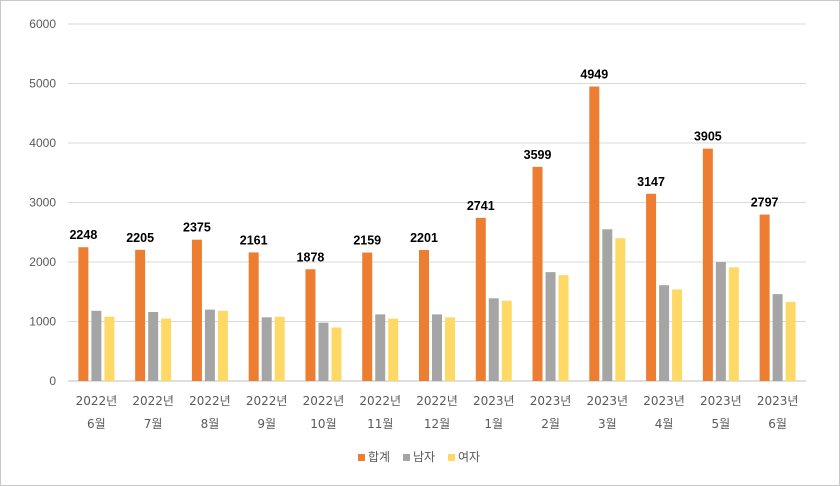 This screenshot has width=840, height=486. Describe the element at coordinates (424, 315) in the screenshot. I see `bar-합계-6` at that location.